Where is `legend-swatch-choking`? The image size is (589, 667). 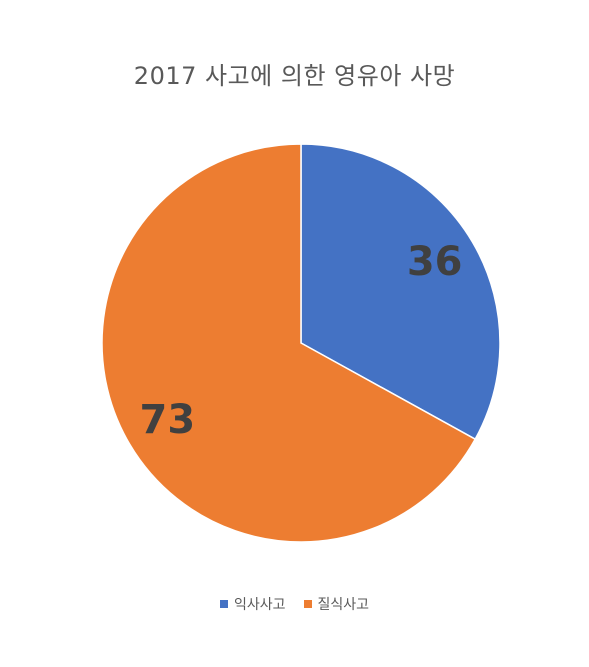
legend-swatch-choking is located at coordinates (307, 604).